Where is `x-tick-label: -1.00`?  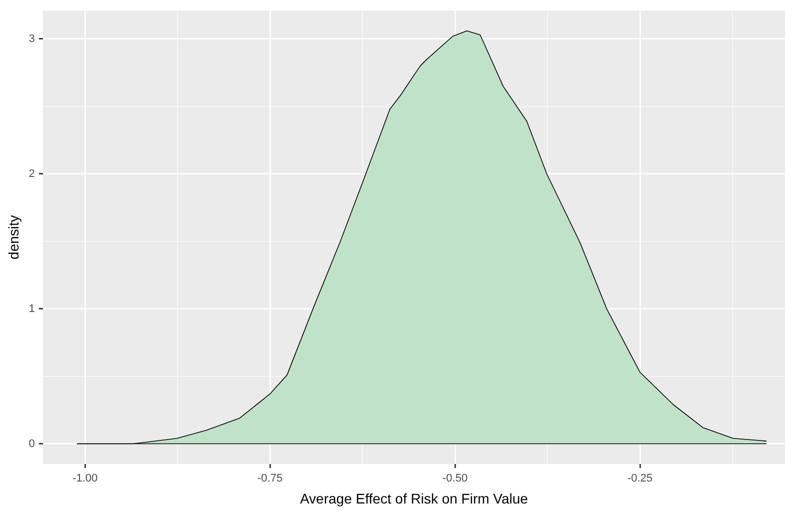
x-tick-label: -1.00 is located at coordinates (85, 478).